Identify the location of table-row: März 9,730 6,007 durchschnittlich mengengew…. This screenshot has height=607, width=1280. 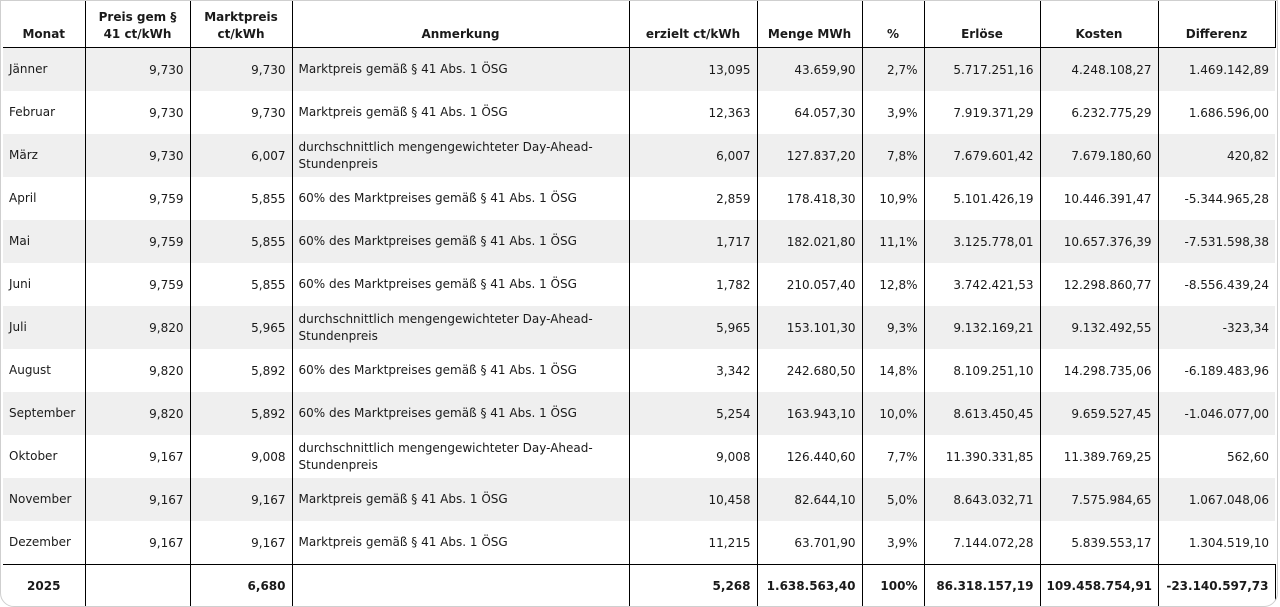
(639, 155).